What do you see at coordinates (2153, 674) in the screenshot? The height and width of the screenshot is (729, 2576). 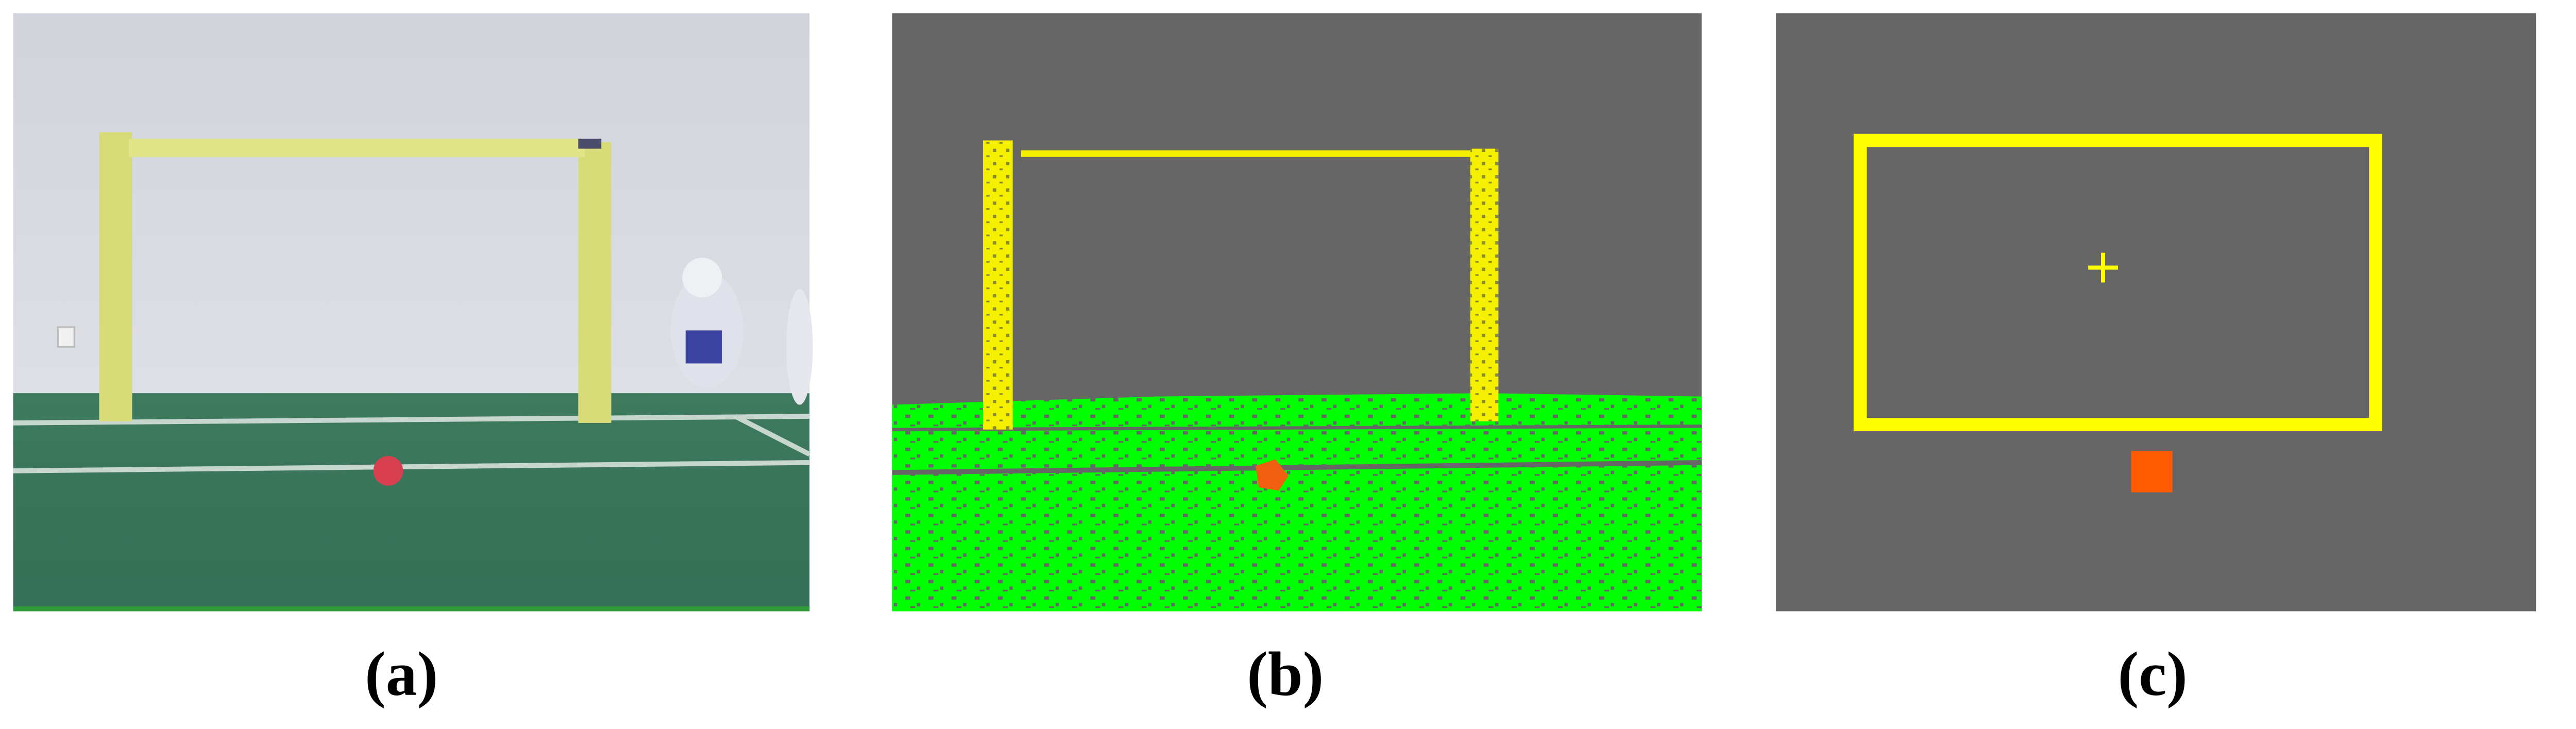 I see `panel-label: (c)` at bounding box center [2153, 674].